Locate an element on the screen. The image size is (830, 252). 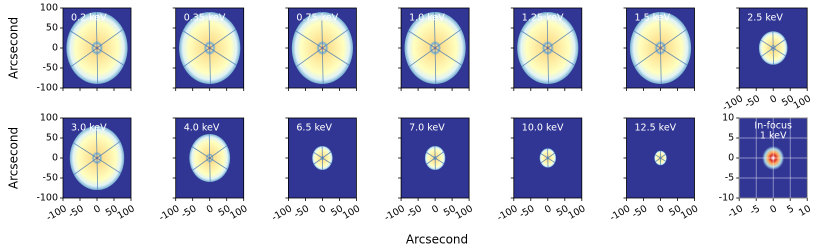
panel-title: 1.25 keV is located at coordinates (543, 18).